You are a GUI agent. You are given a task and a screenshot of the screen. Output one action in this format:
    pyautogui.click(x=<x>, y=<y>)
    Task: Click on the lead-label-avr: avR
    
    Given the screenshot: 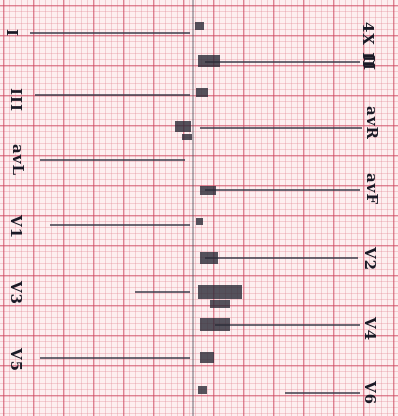 What is the action you would take?
    pyautogui.click(x=371, y=123)
    